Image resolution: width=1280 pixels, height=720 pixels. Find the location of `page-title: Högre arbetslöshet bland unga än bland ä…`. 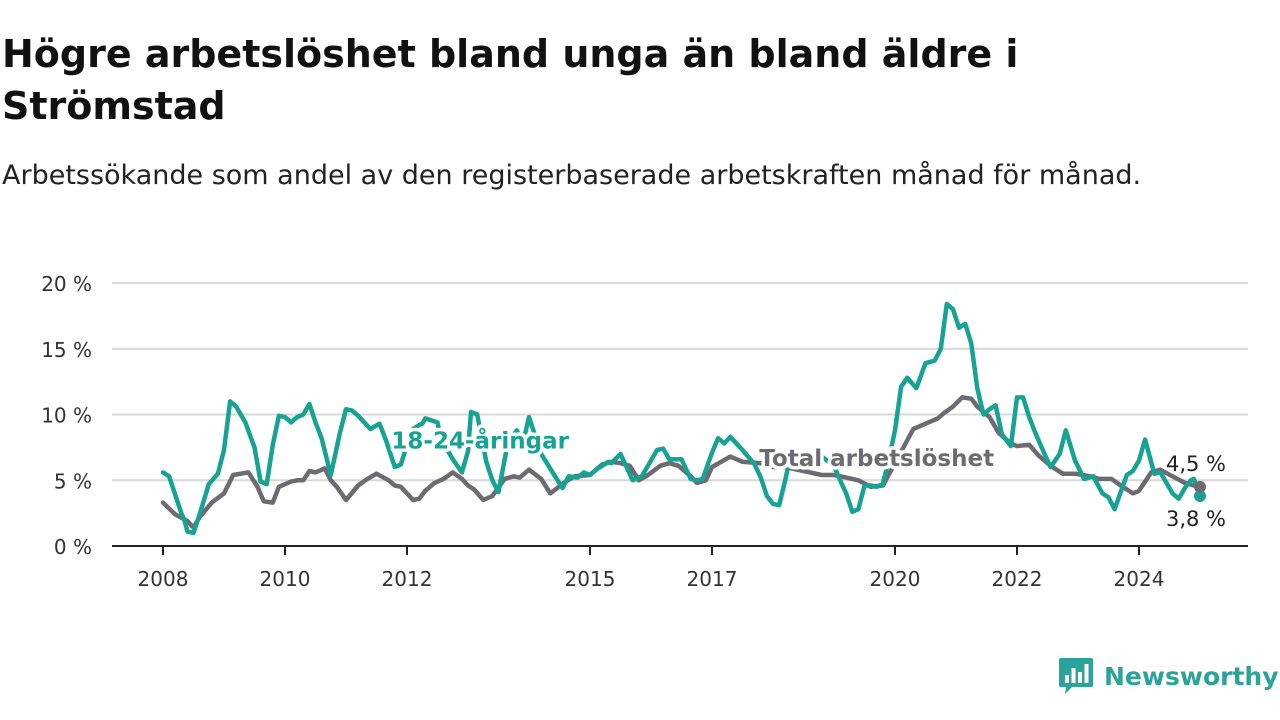

page-title: Högre arbetslöshet bland unga än bland ä… is located at coordinates (510, 80).